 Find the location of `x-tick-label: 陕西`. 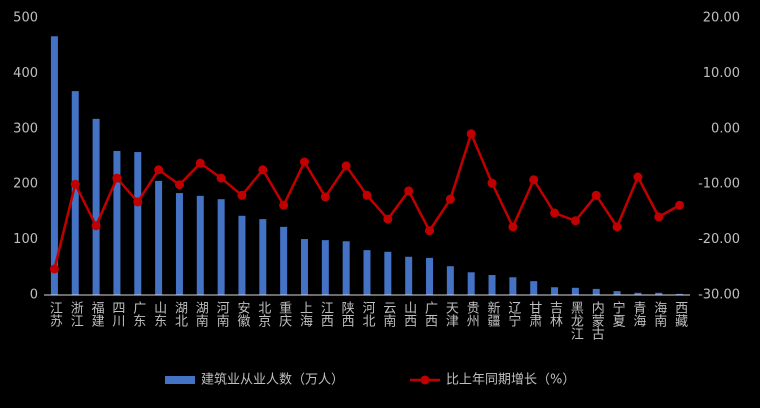

x-tick-label: 陕西 is located at coordinates (347, 314).